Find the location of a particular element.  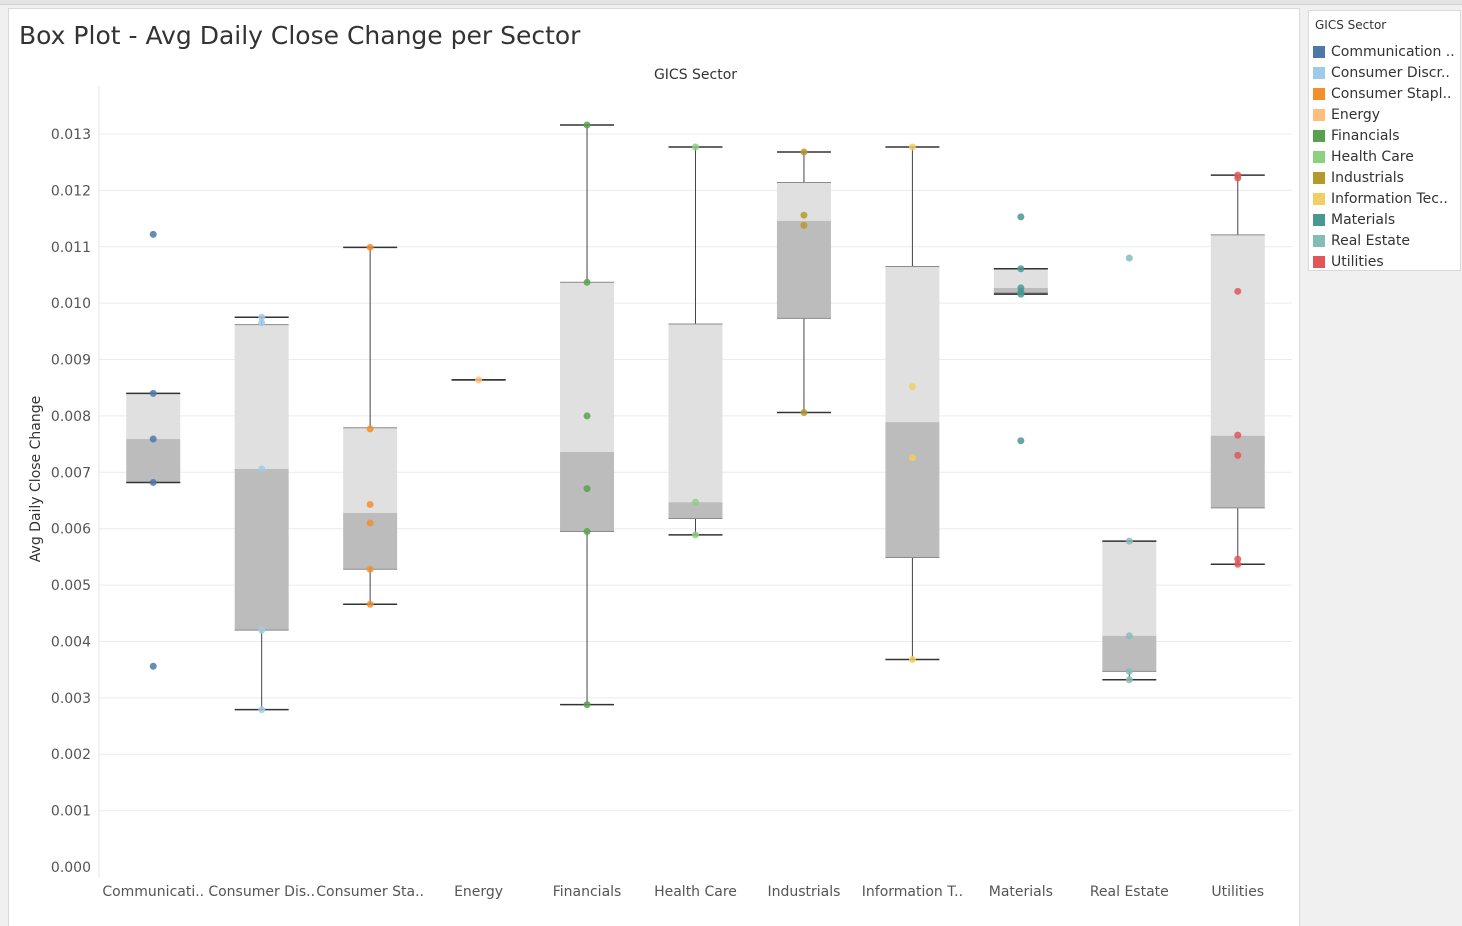

legend-item: Utilities is located at coordinates (1386, 261).